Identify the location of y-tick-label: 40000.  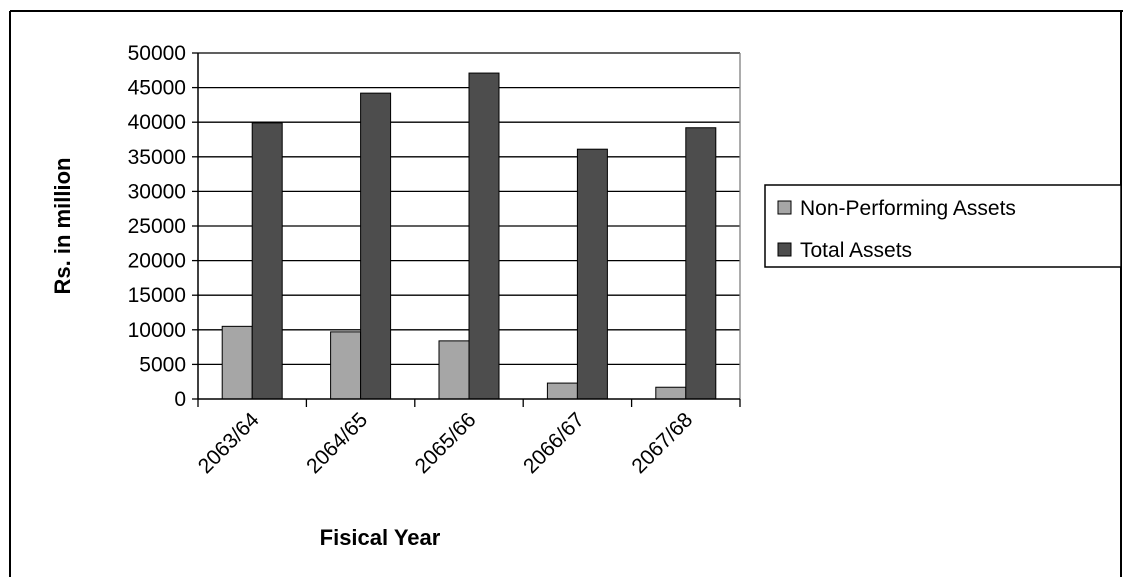
(157, 122).